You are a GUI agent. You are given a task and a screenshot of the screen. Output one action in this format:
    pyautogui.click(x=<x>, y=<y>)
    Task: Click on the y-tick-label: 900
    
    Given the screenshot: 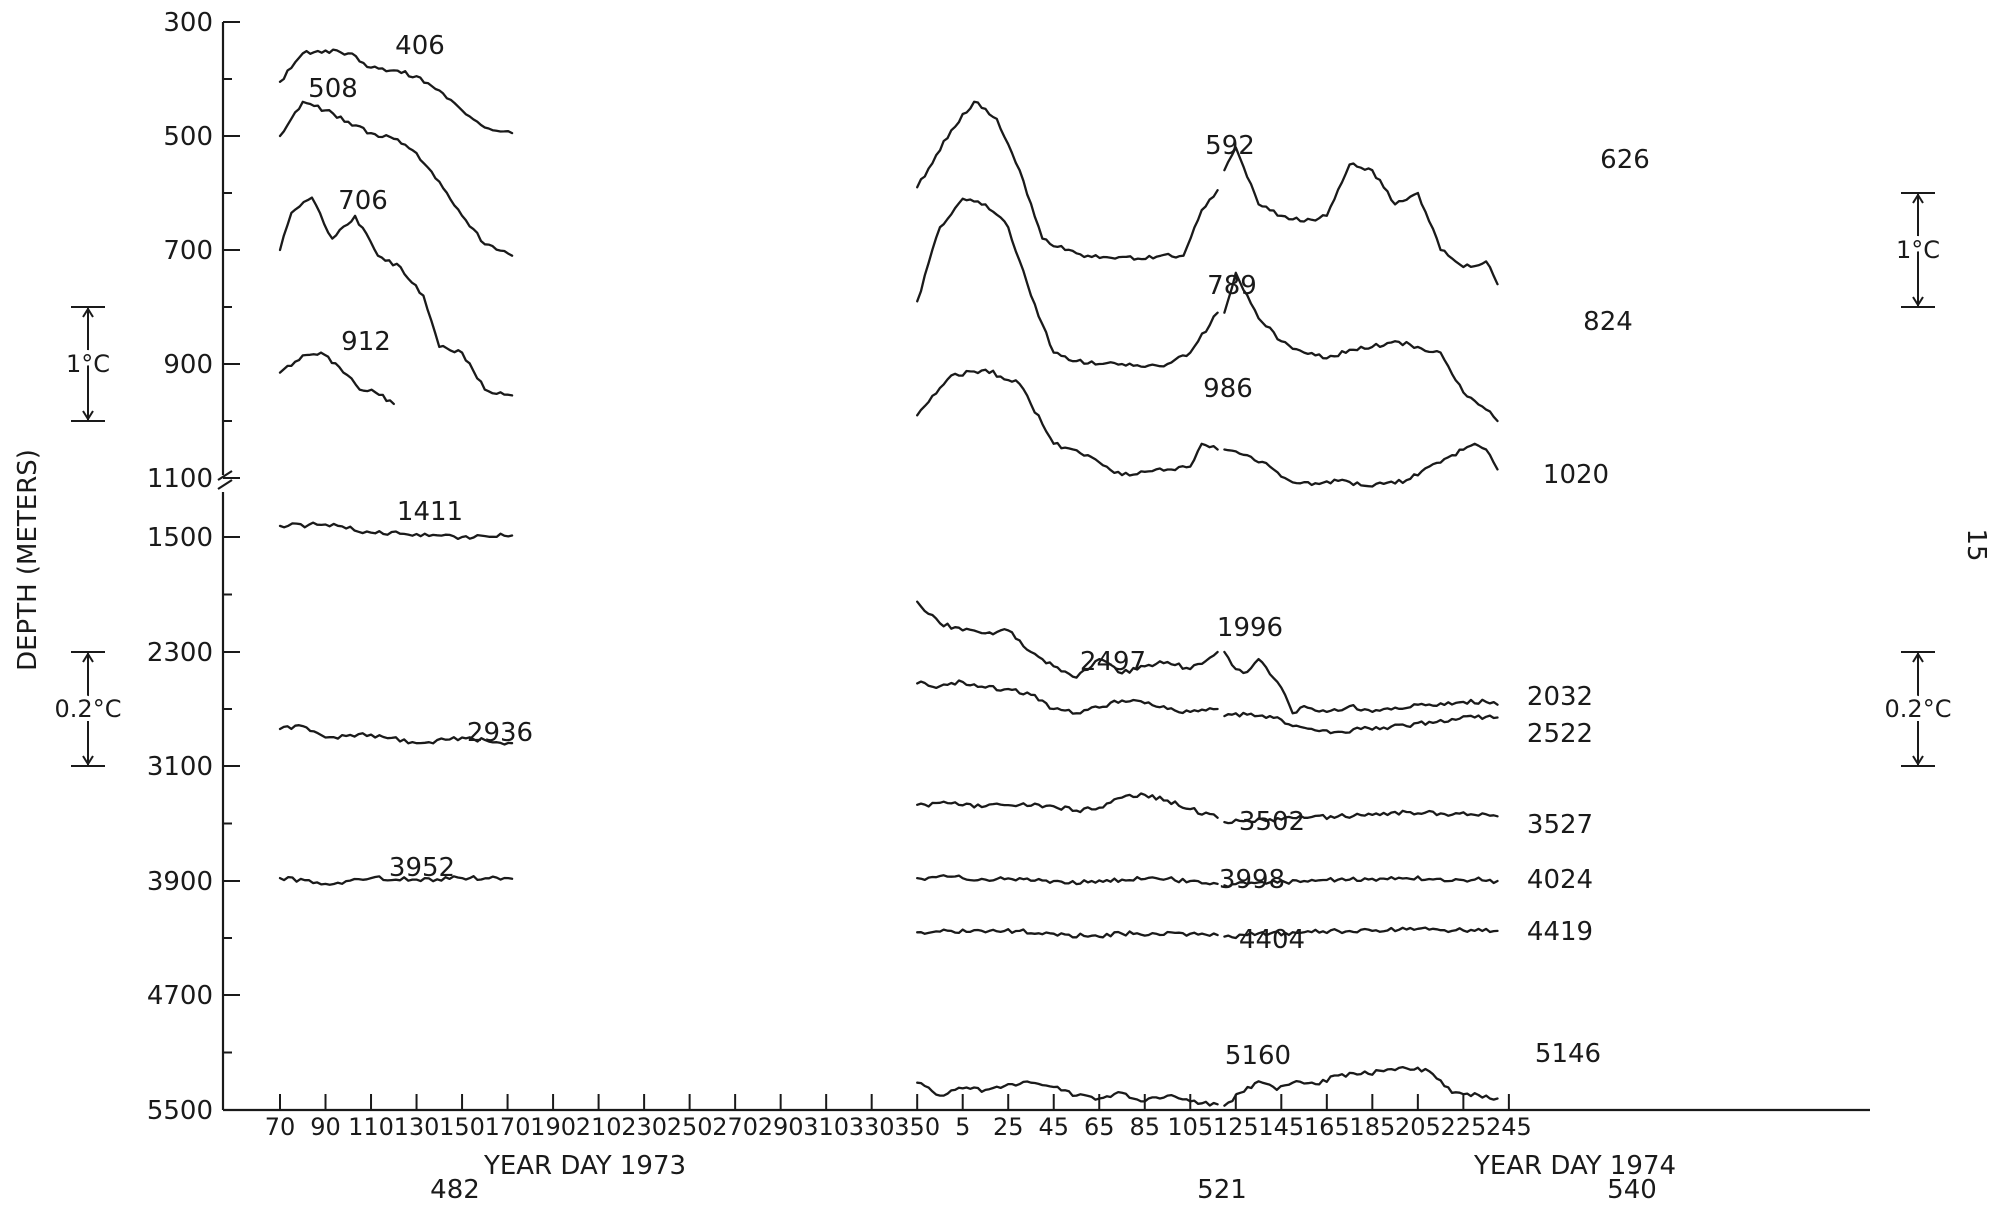 What is the action you would take?
    pyautogui.click(x=188, y=365)
    